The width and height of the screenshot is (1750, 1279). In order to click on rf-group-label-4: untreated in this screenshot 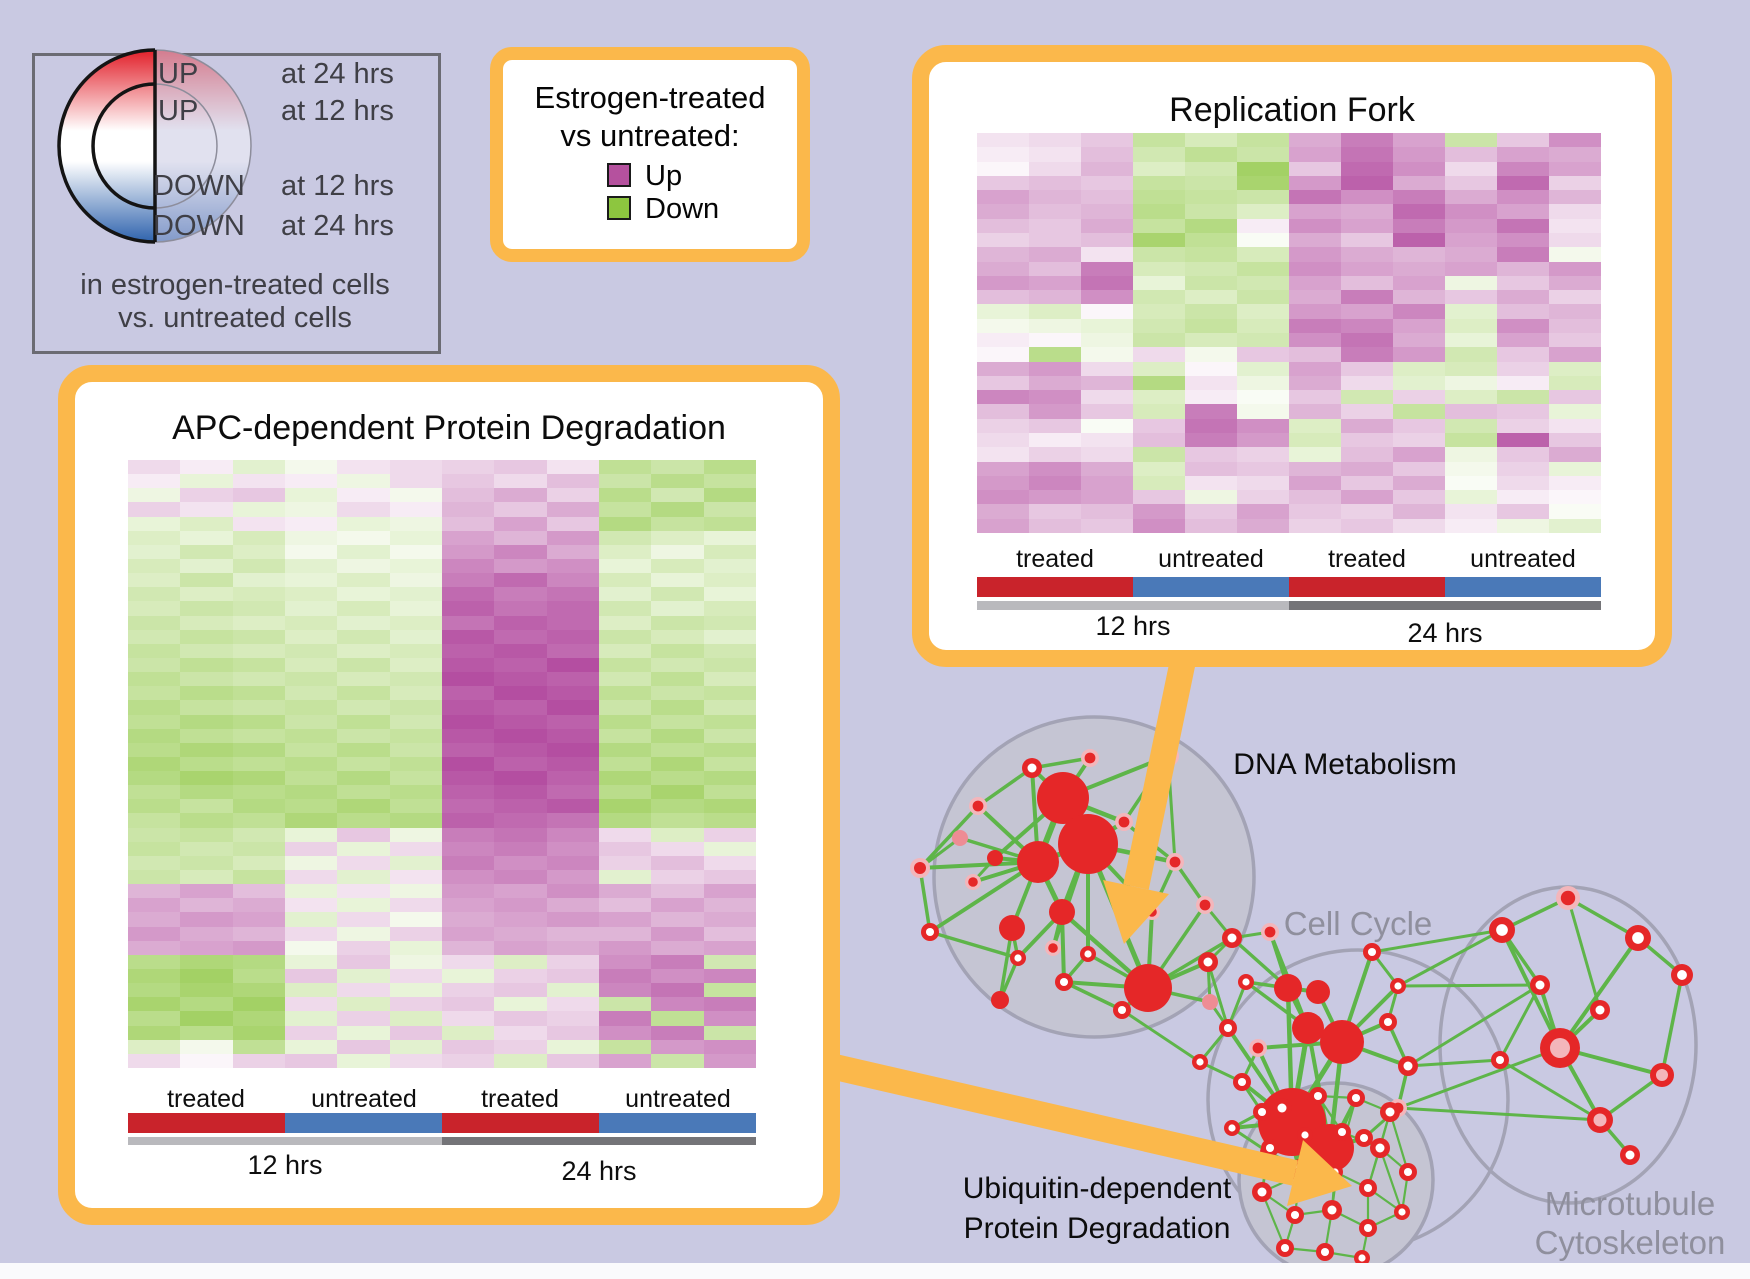, I will do `click(1523, 559)`.